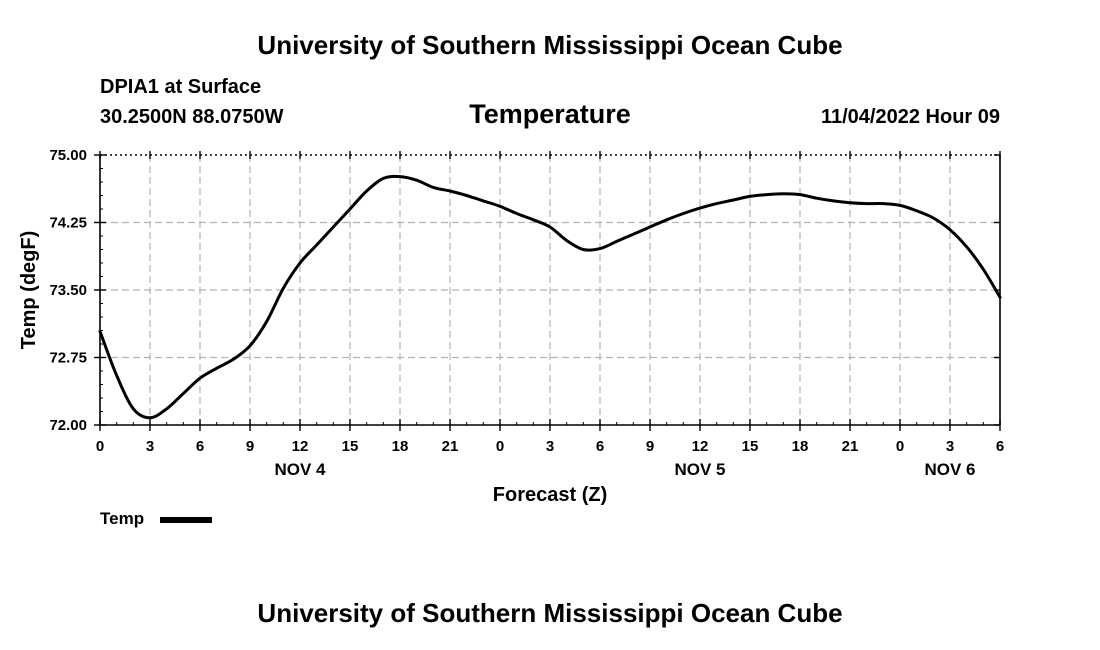  What do you see at coordinates (122, 518) in the screenshot?
I see `legend-label: Temp` at bounding box center [122, 518].